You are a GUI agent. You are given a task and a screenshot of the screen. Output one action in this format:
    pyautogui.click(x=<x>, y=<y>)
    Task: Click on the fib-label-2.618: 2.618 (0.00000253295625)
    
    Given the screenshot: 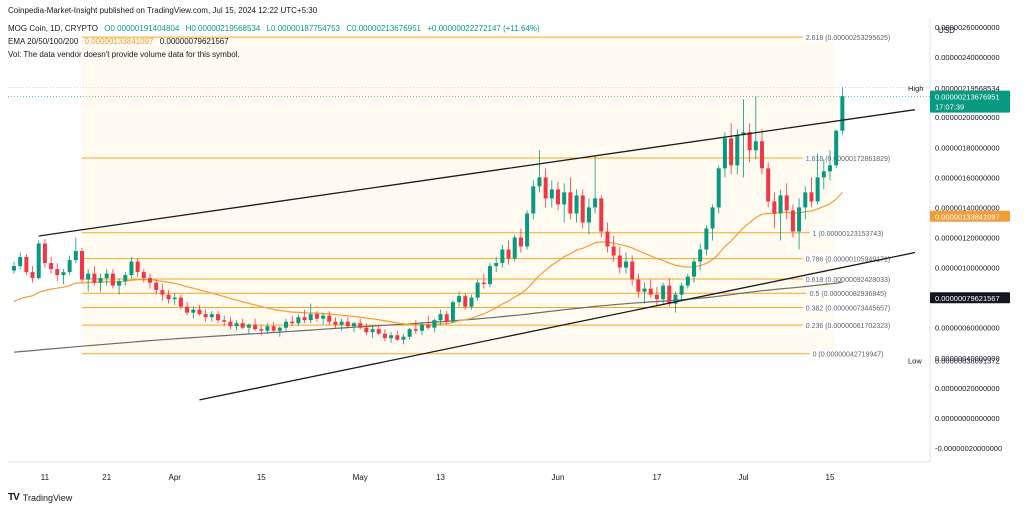 What is the action you would take?
    pyautogui.click(x=848, y=38)
    